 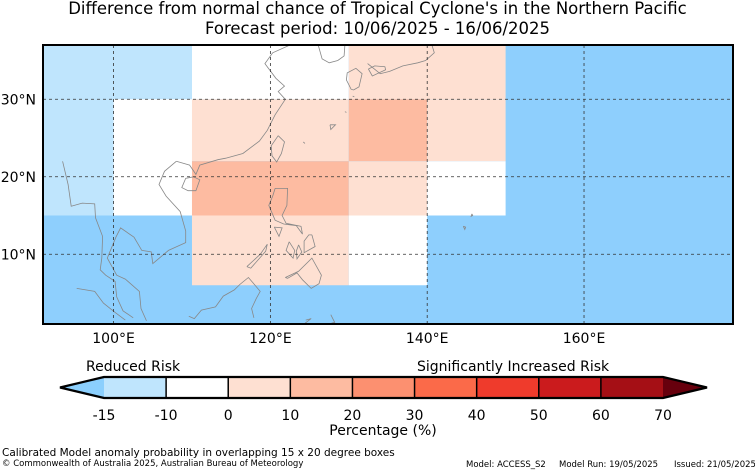 What do you see at coordinates (290, 416) in the screenshot?
I see `colorbar-tick-label: 10` at bounding box center [290, 416].